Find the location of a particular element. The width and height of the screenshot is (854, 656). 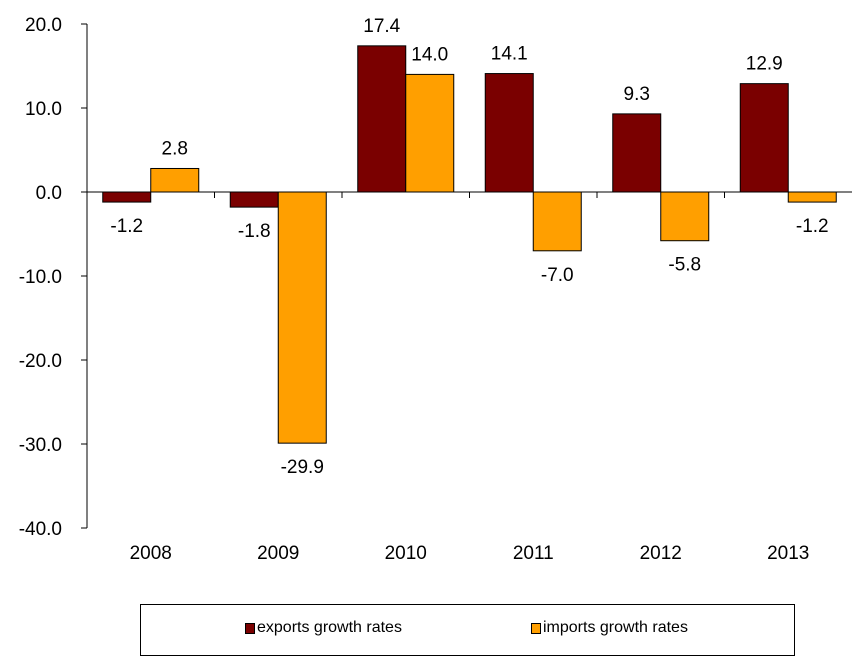

imports-data-label: 14.0 is located at coordinates (429, 54).